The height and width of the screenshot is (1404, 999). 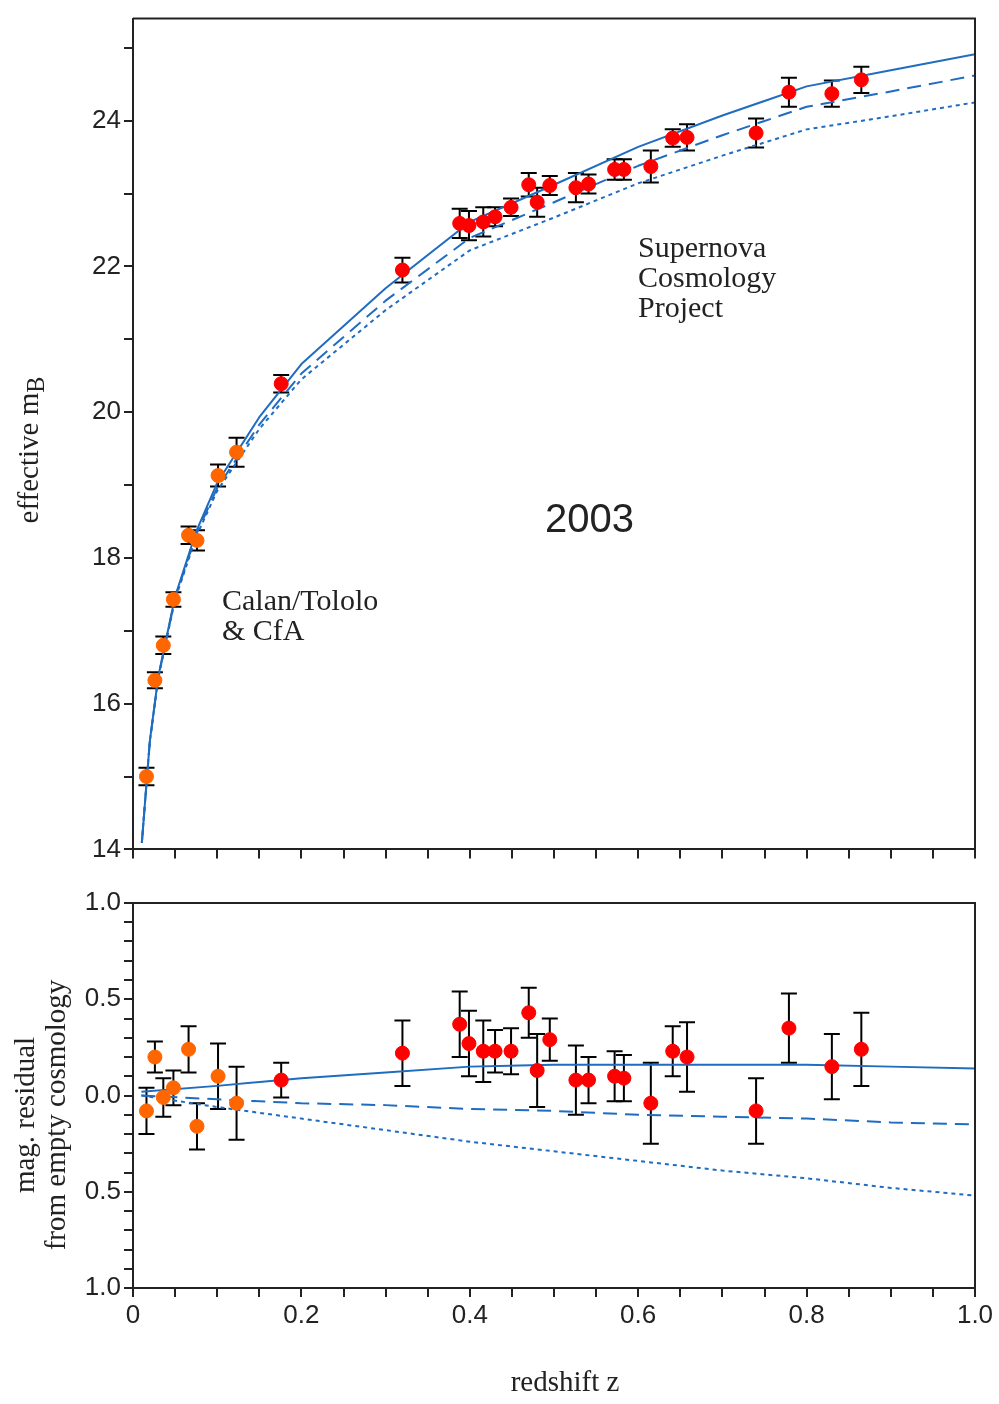 I want to click on x-tick-label: 0.6, so click(x=638, y=1313).